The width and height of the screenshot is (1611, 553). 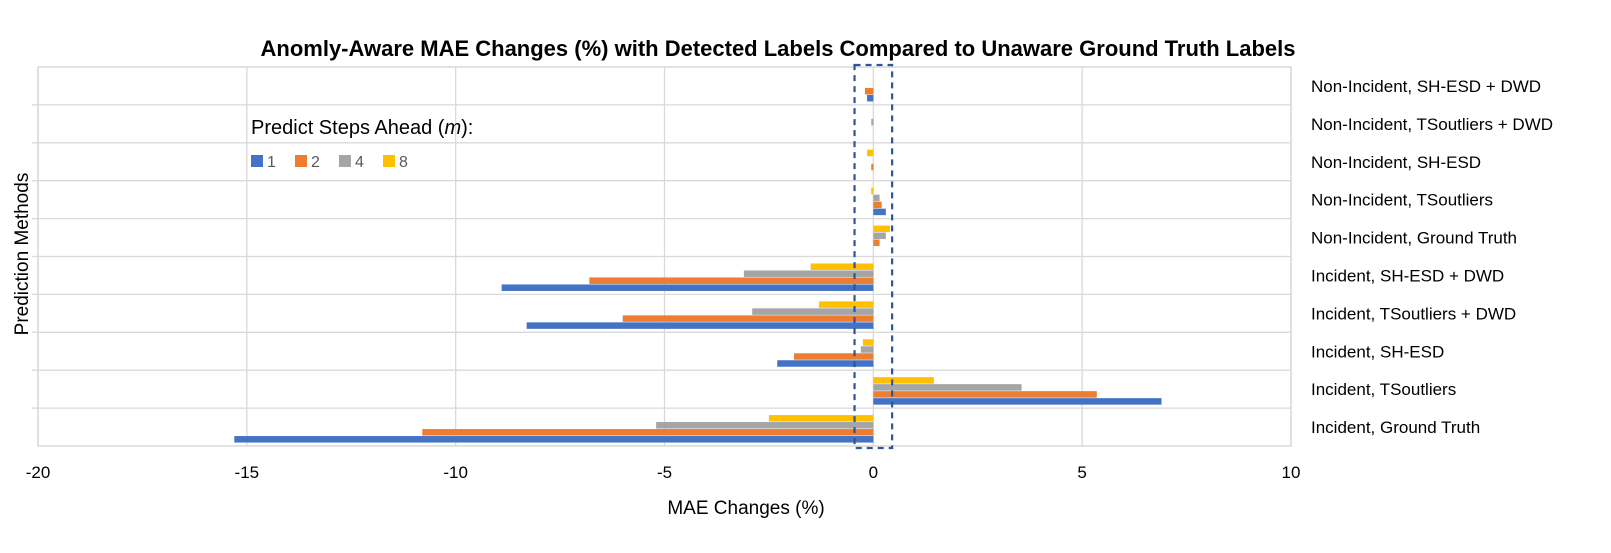 I want to click on legend-label-1: 1, so click(x=271, y=162).